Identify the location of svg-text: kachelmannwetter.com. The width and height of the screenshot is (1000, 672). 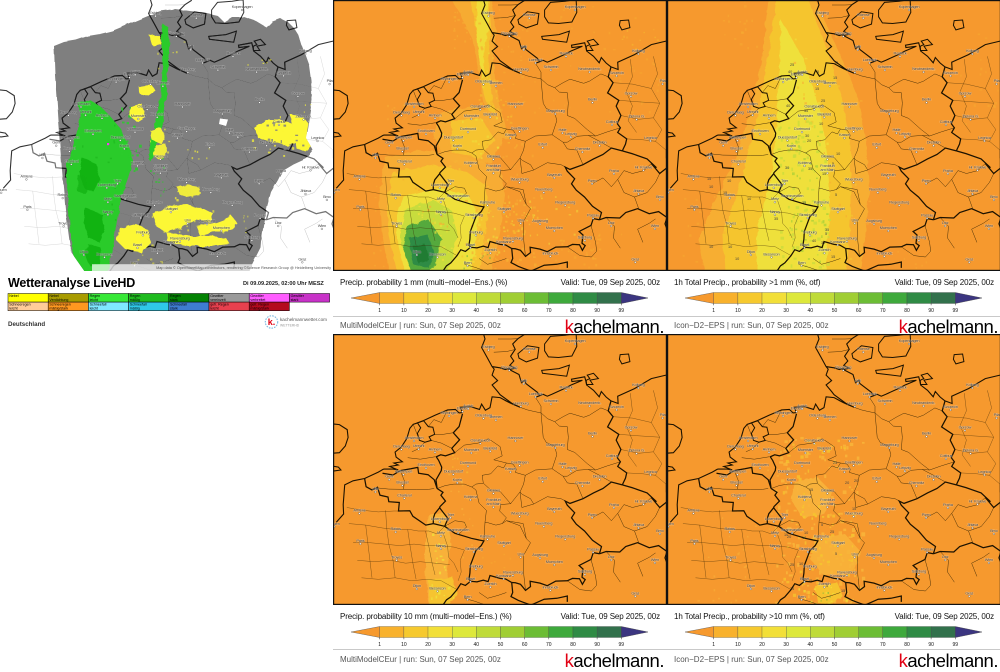
(303, 319).